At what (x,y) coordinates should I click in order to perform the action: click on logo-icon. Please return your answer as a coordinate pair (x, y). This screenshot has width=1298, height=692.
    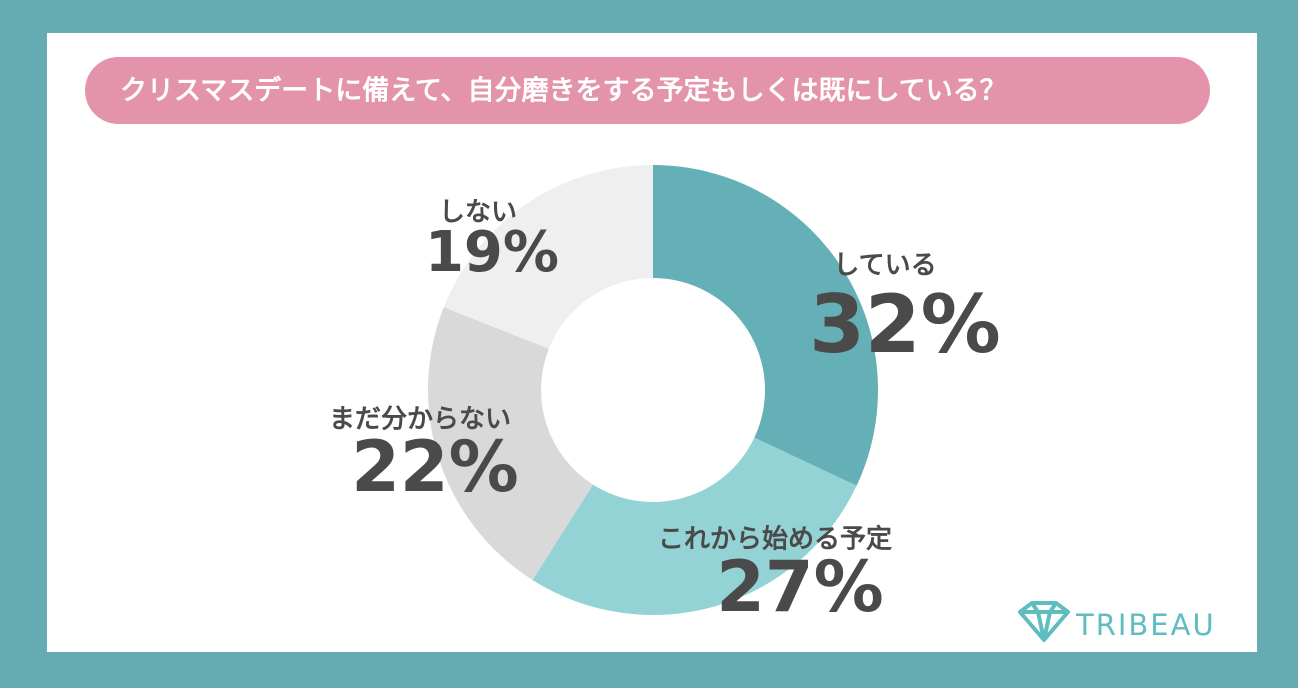
    Looking at the image, I should click on (1044, 621).